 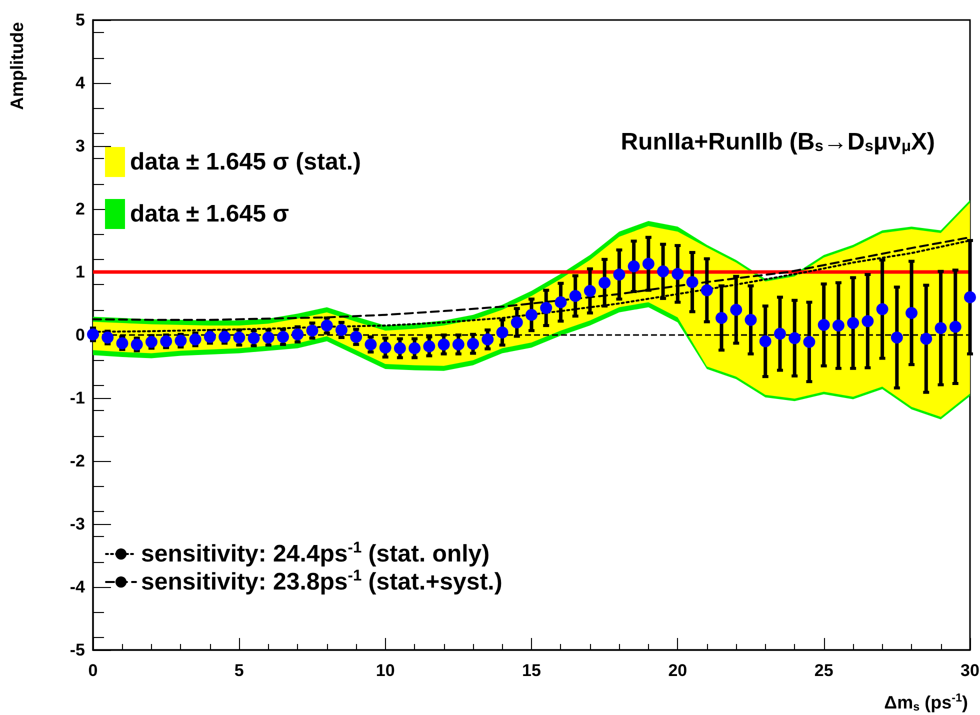 I want to click on x-tick-label: 25, so click(x=824, y=670).